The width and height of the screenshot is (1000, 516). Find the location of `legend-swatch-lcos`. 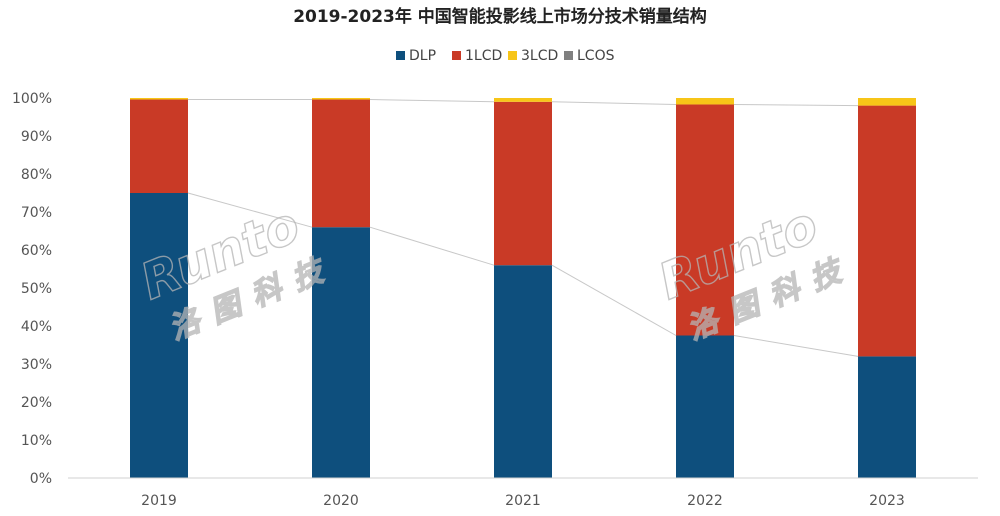

legend-swatch-lcos is located at coordinates (568, 55).